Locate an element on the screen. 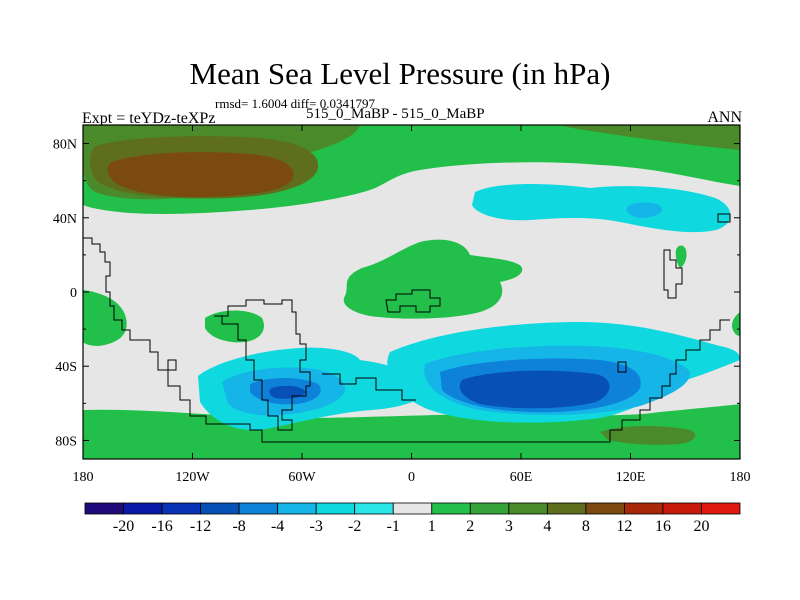 This screenshot has height=600, width=800. colorbar-label: 1 is located at coordinates (432, 526).